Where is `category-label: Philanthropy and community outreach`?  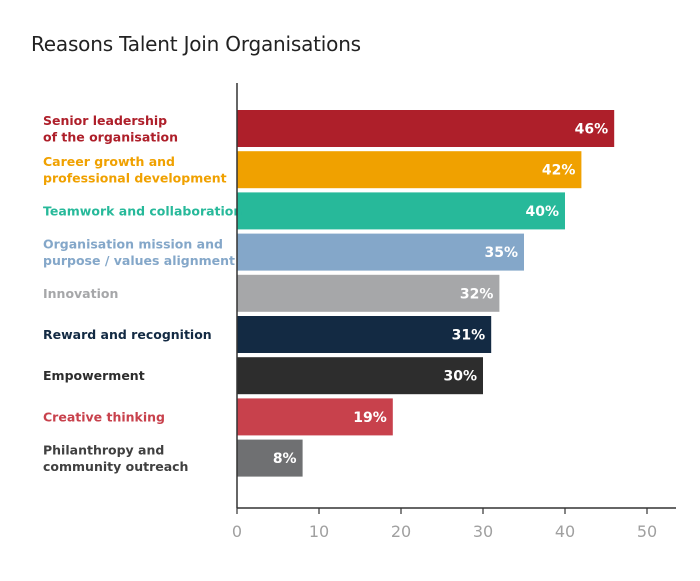 category-label: Philanthropy and community outreach is located at coordinates (115, 458).